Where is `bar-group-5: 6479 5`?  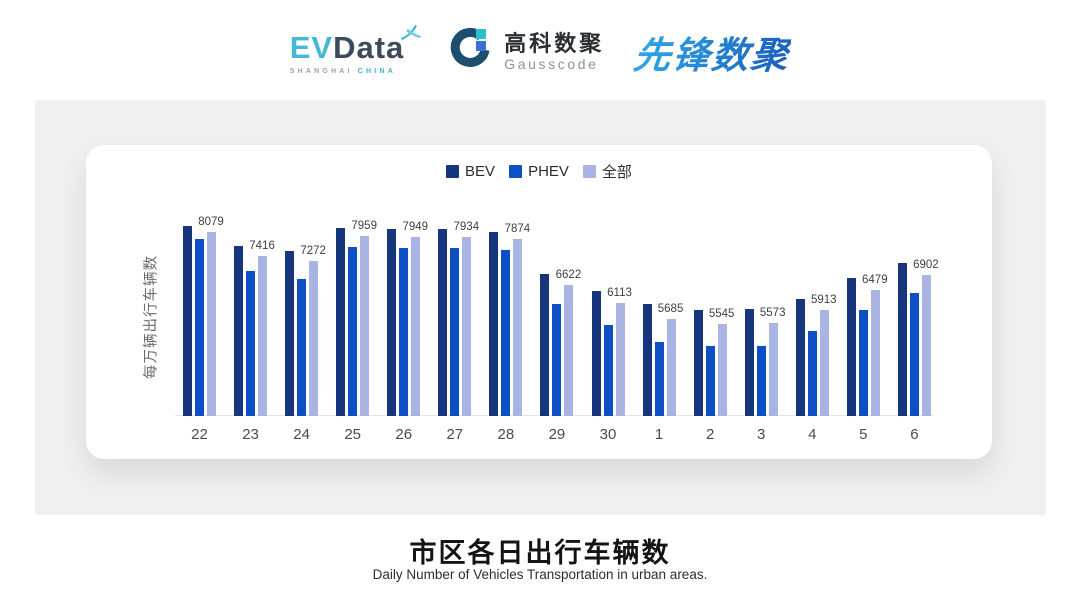
bar-group-5: 6479 5 is located at coordinates (867, 328).